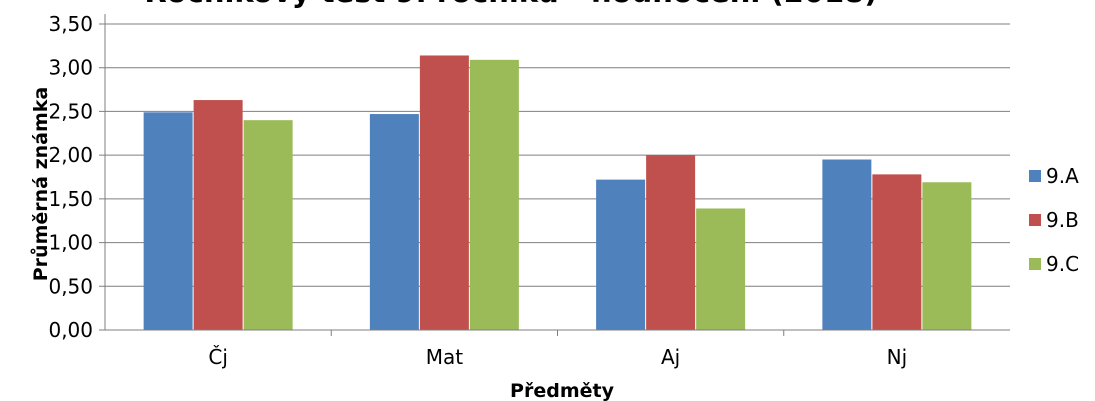 The height and width of the screenshot is (401, 1095). What do you see at coordinates (1062, 264) in the screenshot?
I see `legend-label: 9.C` at bounding box center [1062, 264].